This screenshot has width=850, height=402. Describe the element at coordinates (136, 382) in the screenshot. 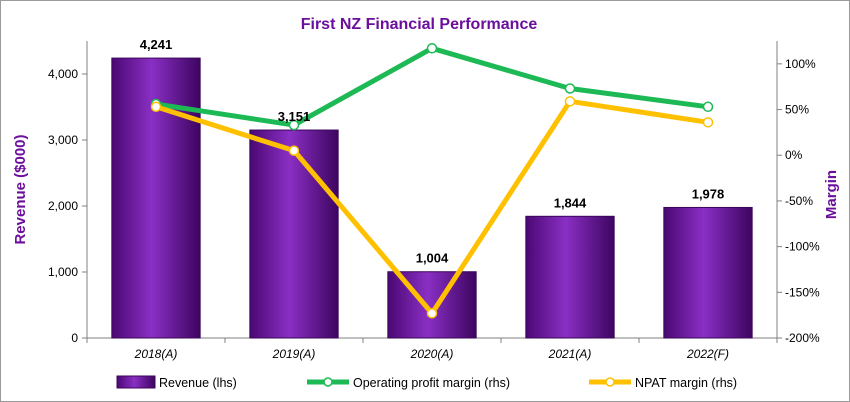

I see `legend-revenue-swatch` at that location.